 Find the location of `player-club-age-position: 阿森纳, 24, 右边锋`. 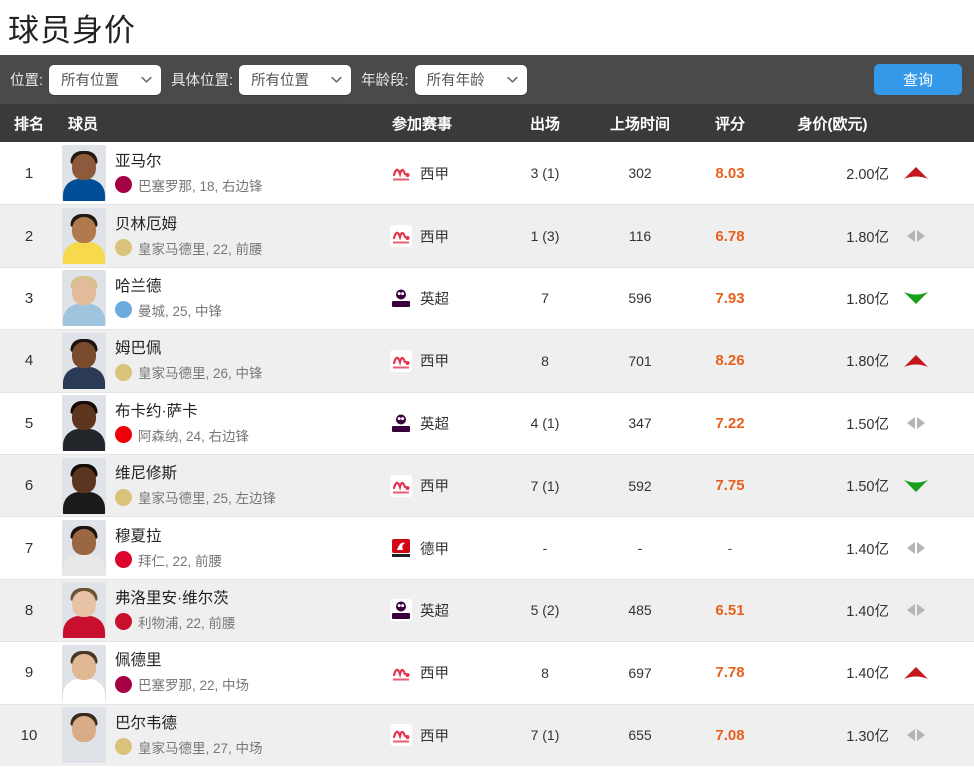

player-club-age-position: 阿森纳, 24, 右边锋 is located at coordinates (194, 436).